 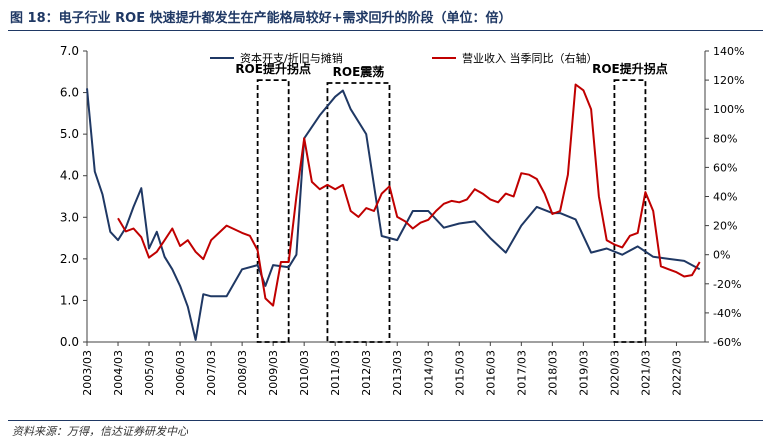 I want to click on right-tick-label: 60%, so click(x=725, y=167).